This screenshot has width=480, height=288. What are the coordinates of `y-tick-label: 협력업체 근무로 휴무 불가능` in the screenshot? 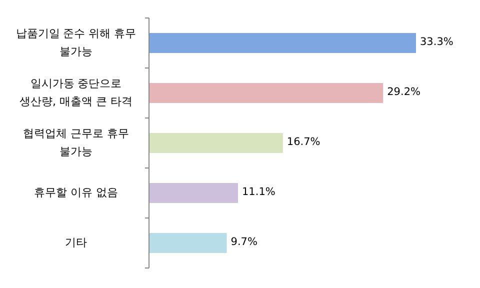 It's located at (76, 143).